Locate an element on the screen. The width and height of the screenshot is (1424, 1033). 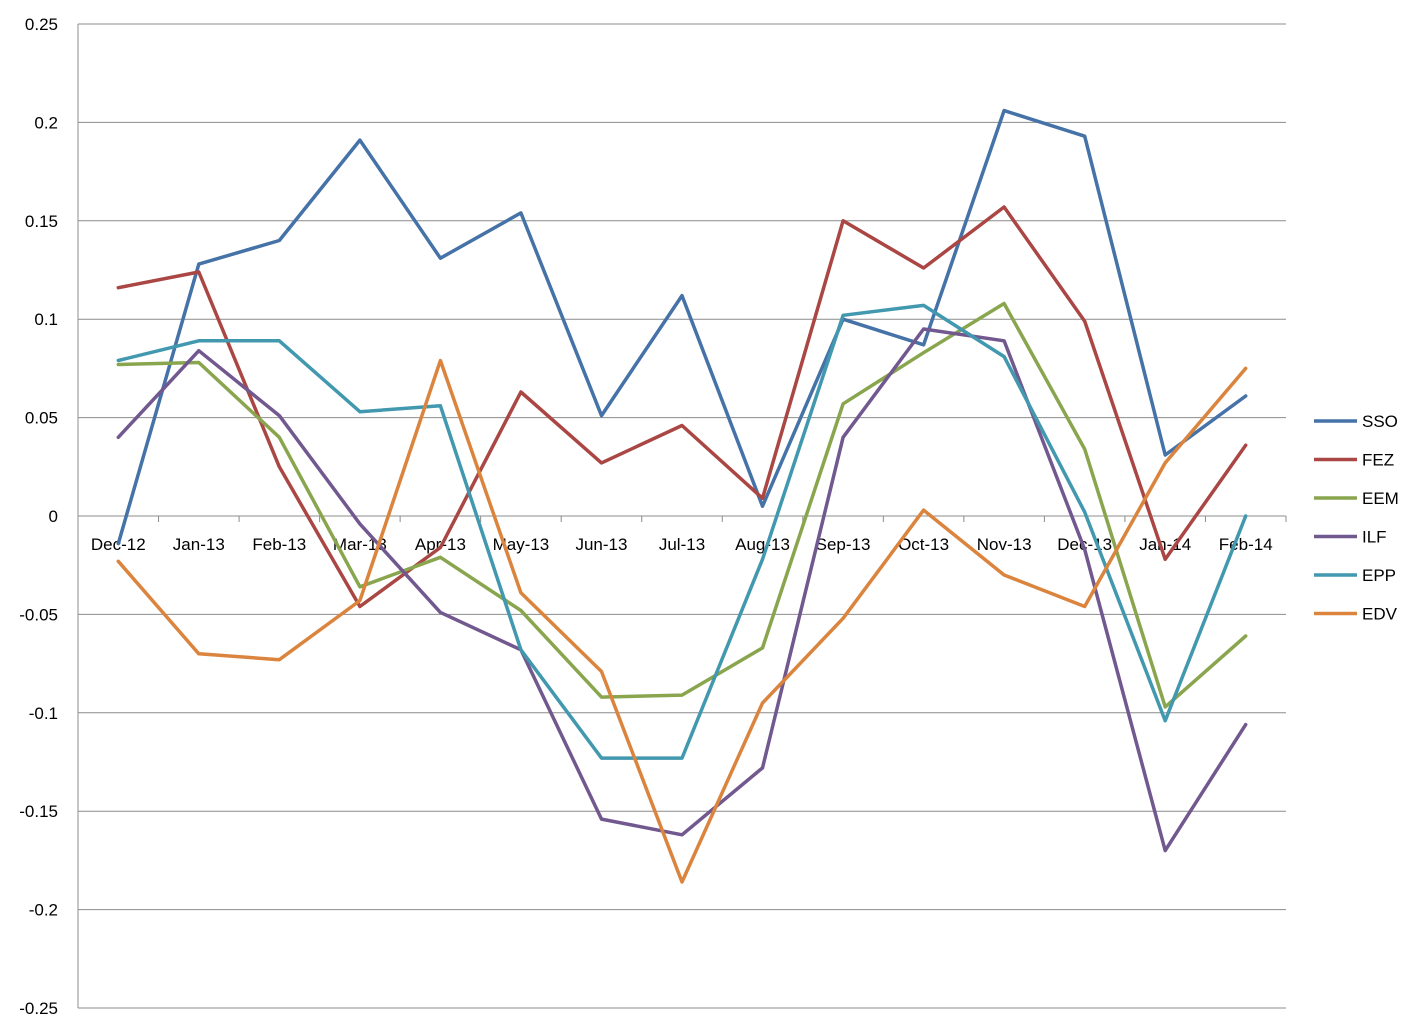
x-tick-label: Nov-13 is located at coordinates (1004, 544).